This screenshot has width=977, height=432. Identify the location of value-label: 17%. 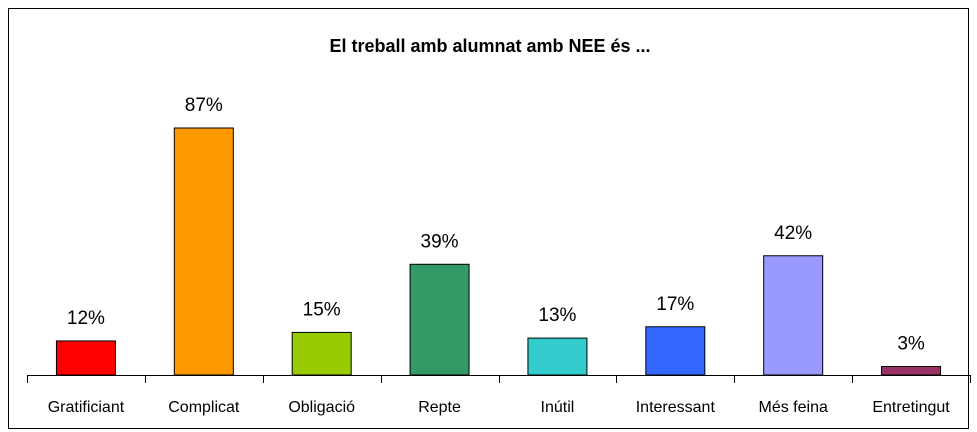
(675, 304).